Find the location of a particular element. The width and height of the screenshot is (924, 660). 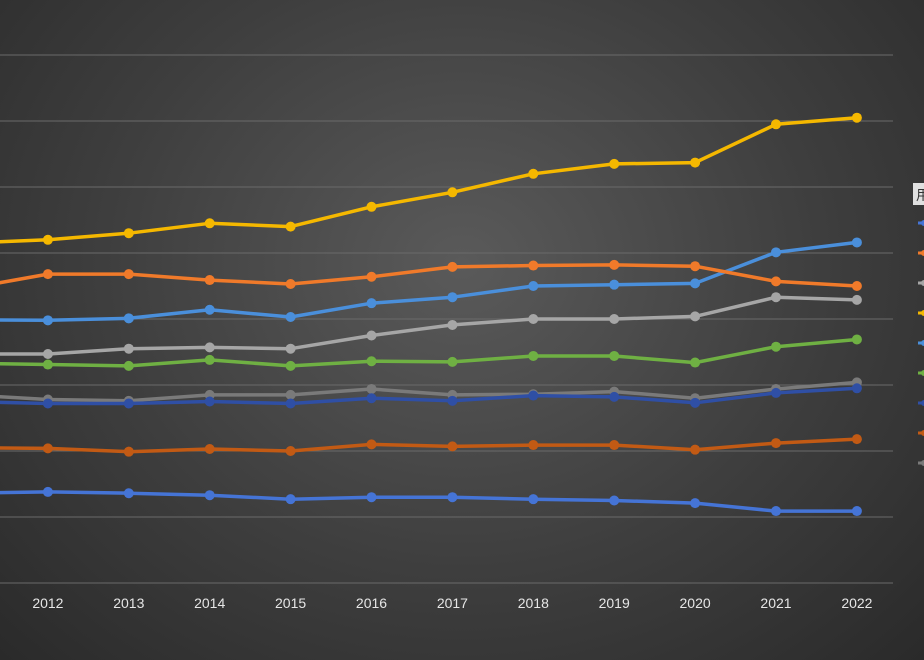

legend-title: 用 is located at coordinates (920, 195).